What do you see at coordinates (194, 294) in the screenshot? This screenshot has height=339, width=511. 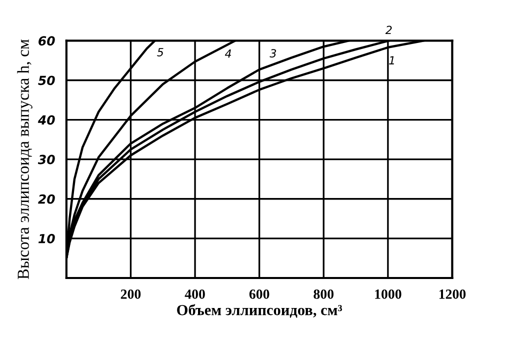 I see `x-tick-label: 400` at bounding box center [194, 294].